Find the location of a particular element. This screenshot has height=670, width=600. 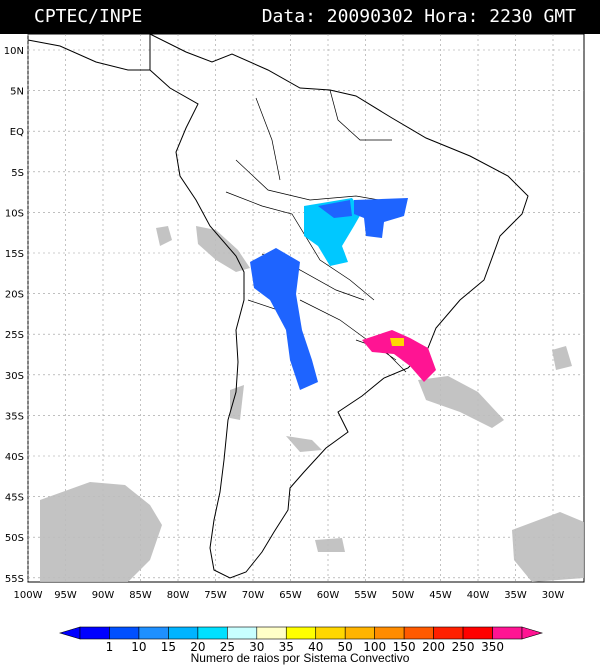

lon-tick-label: 65W is located at coordinates (290, 595).